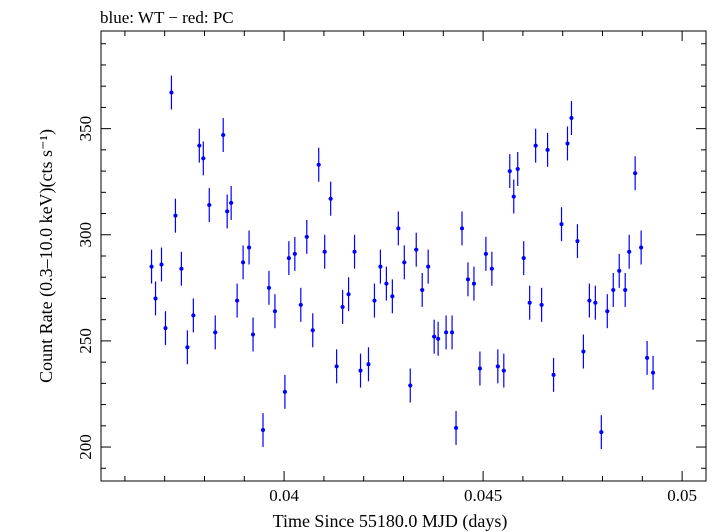 The width and height of the screenshot is (717, 532). I want to click on y-tick-label: 300, so click(85, 235).